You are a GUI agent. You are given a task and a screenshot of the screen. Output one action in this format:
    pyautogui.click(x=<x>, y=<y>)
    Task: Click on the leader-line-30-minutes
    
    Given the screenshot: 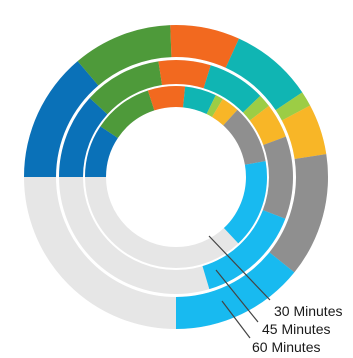 What is the action you would take?
    pyautogui.click(x=239, y=268)
    